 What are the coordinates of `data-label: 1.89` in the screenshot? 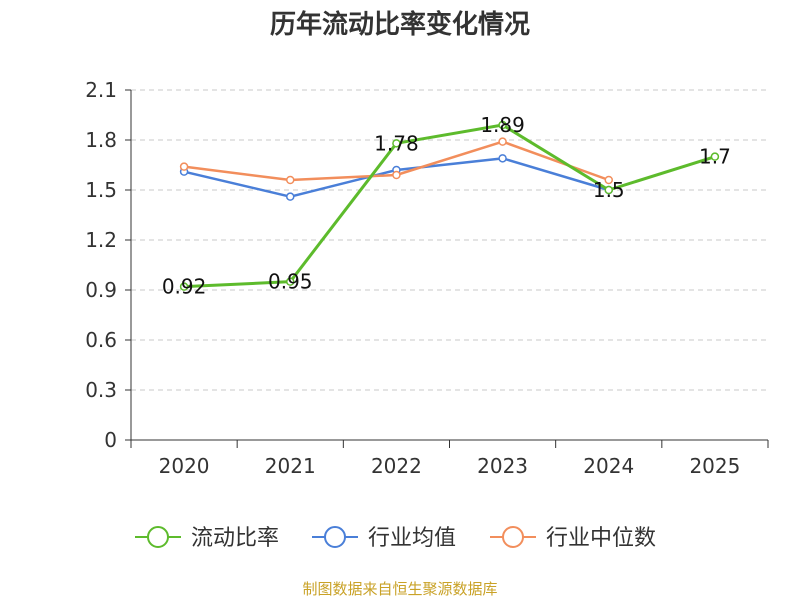 It's located at (502, 125).